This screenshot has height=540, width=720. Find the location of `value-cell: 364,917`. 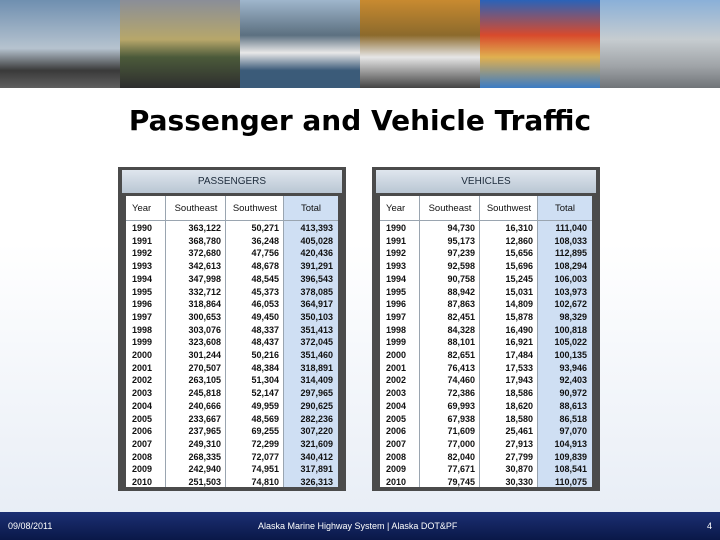

value-cell: 364,917 is located at coordinates (316, 304).